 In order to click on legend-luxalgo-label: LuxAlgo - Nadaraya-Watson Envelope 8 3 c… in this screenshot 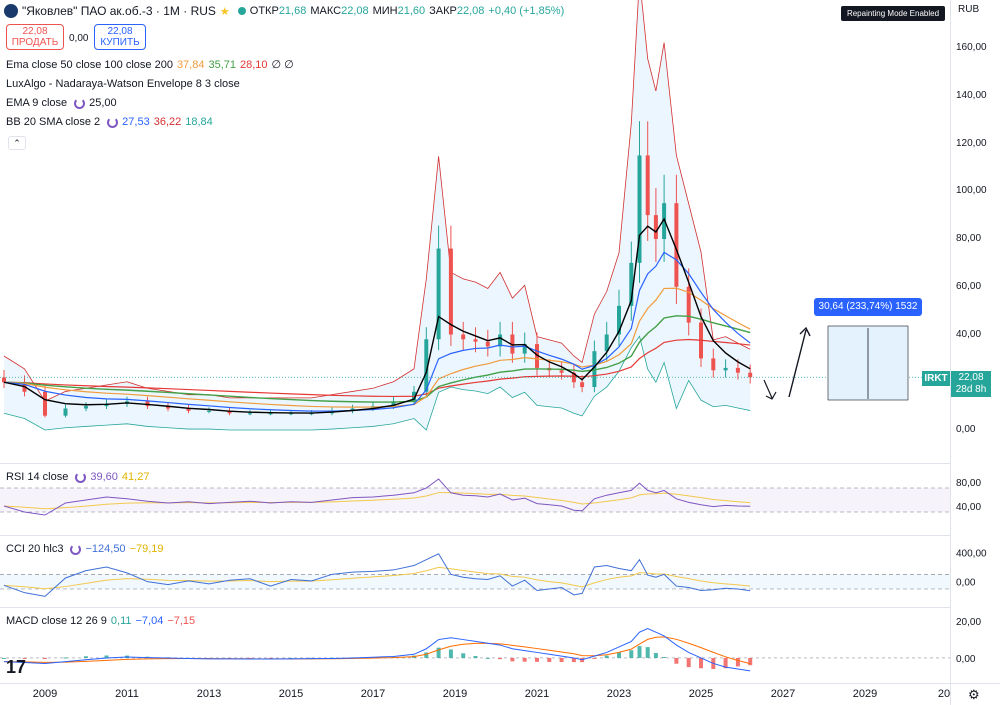, I will do `click(123, 84)`.